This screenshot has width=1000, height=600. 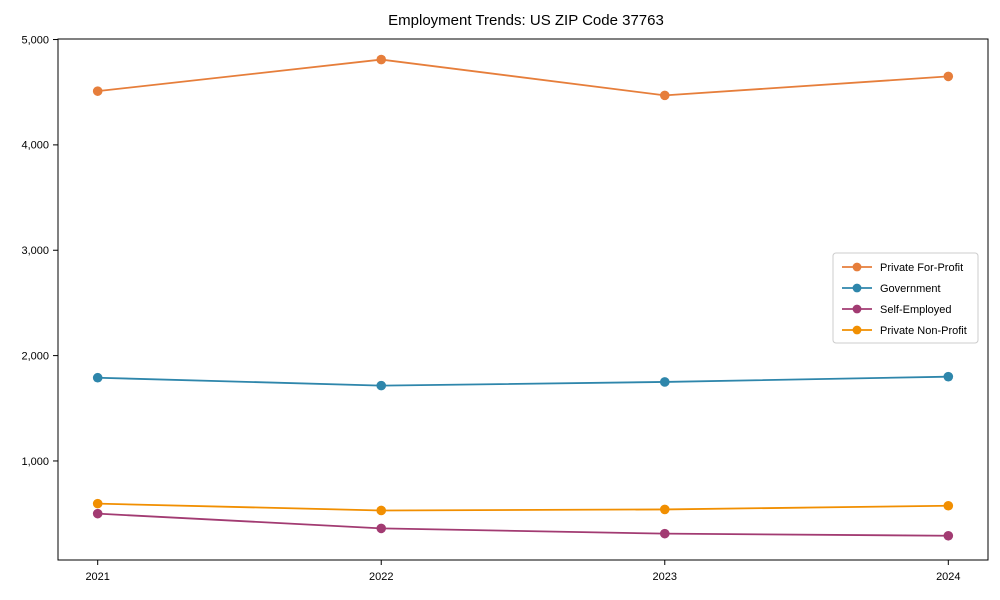 What do you see at coordinates (523, 77) in the screenshot?
I see `line-private-for-profit` at bounding box center [523, 77].